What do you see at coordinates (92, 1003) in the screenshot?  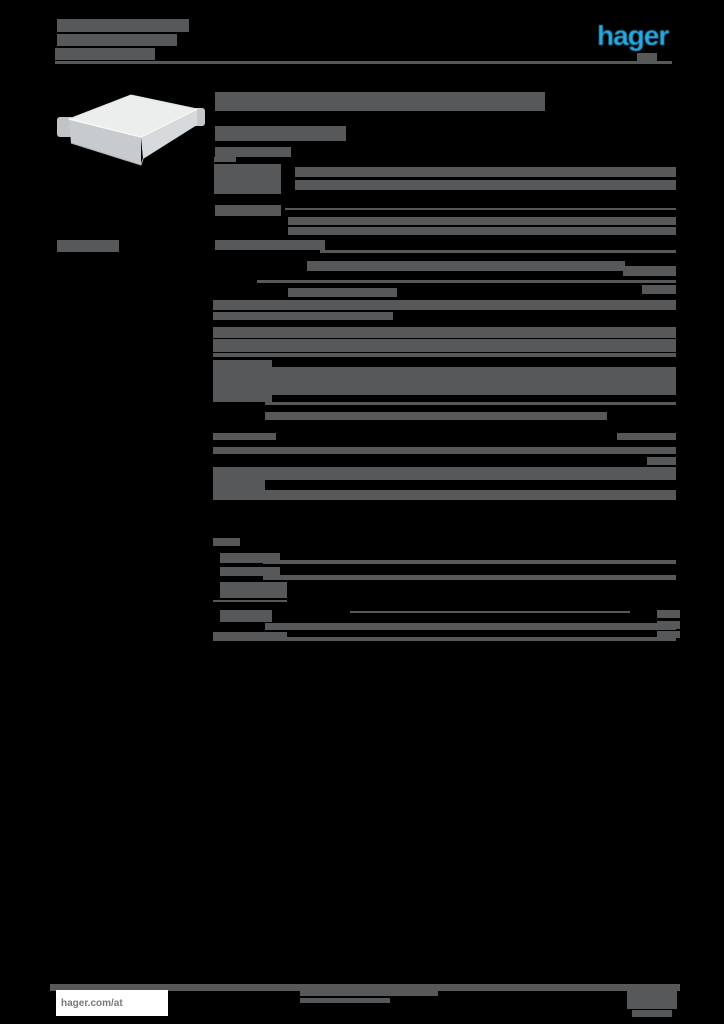 I see `footer-website-text: hager.com/at` at bounding box center [92, 1003].